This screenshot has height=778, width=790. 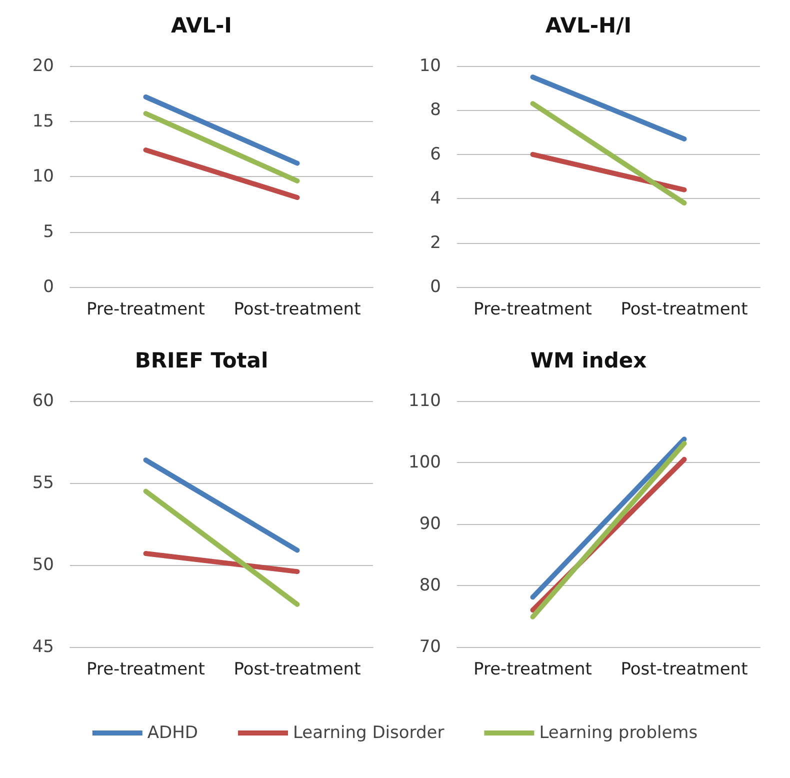 I want to click on y-tick-label: 100, so click(x=424, y=462).